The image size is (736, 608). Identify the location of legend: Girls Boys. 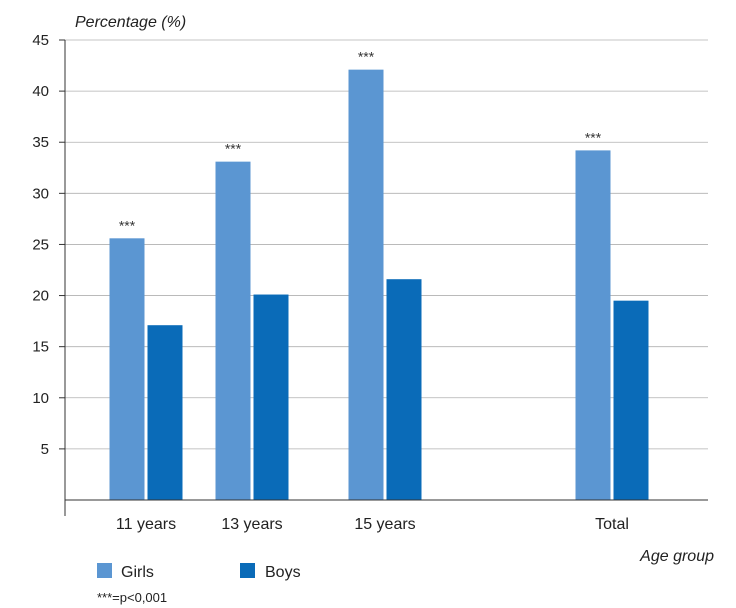
(199, 572).